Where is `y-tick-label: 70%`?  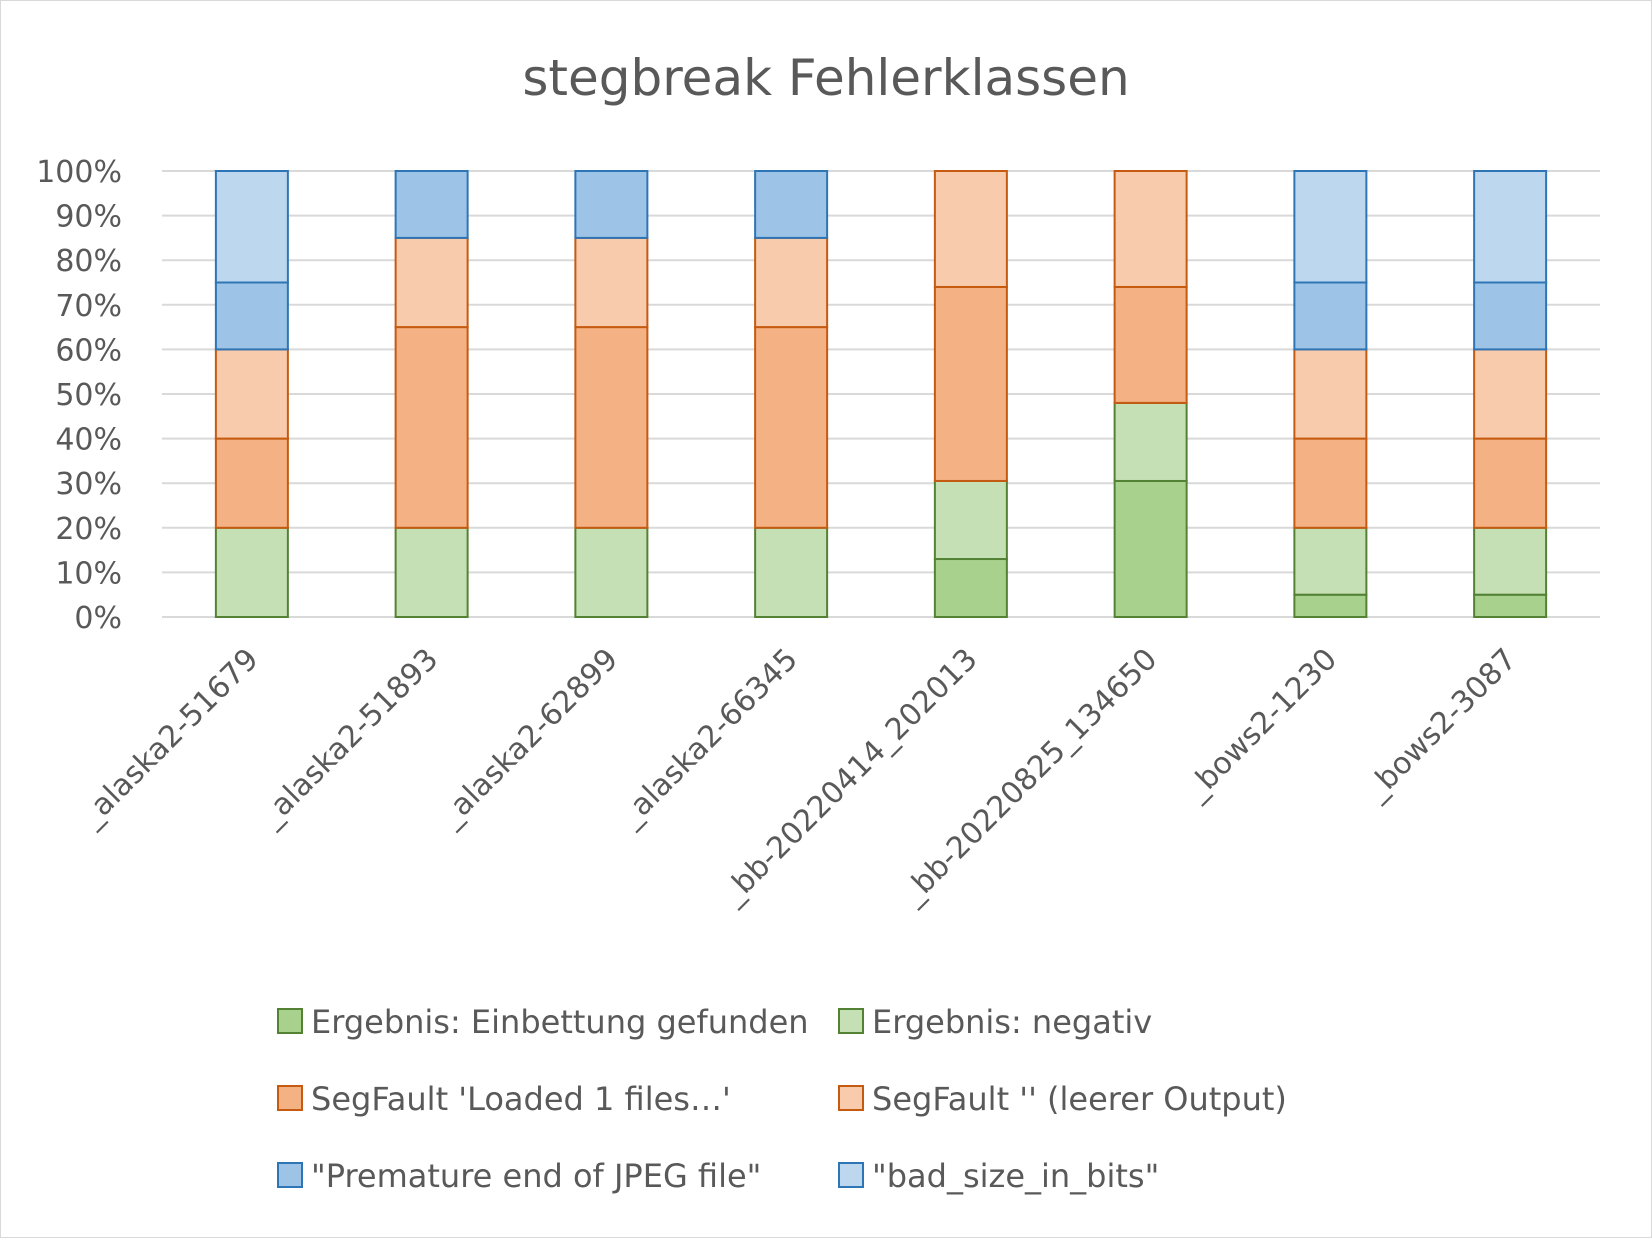 y-tick-label: 70% is located at coordinates (88, 306).